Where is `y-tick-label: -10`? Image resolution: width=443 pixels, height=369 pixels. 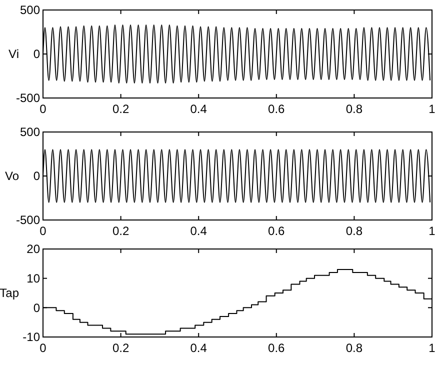
y-tick-label: -10 is located at coordinates (31, 337).